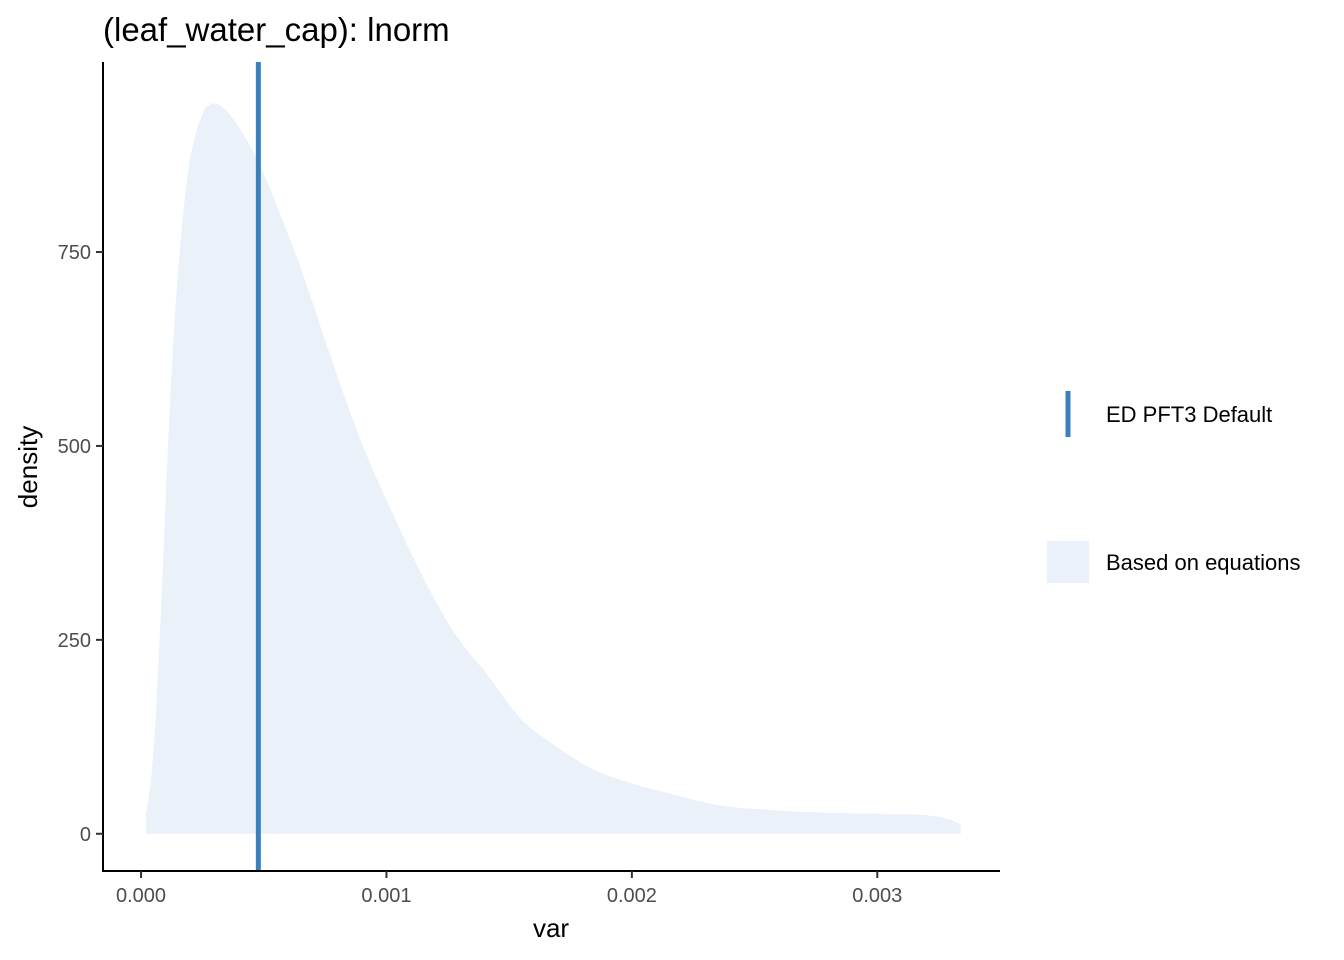  I want to click on x-tick-label: 0.003, so click(877, 896).